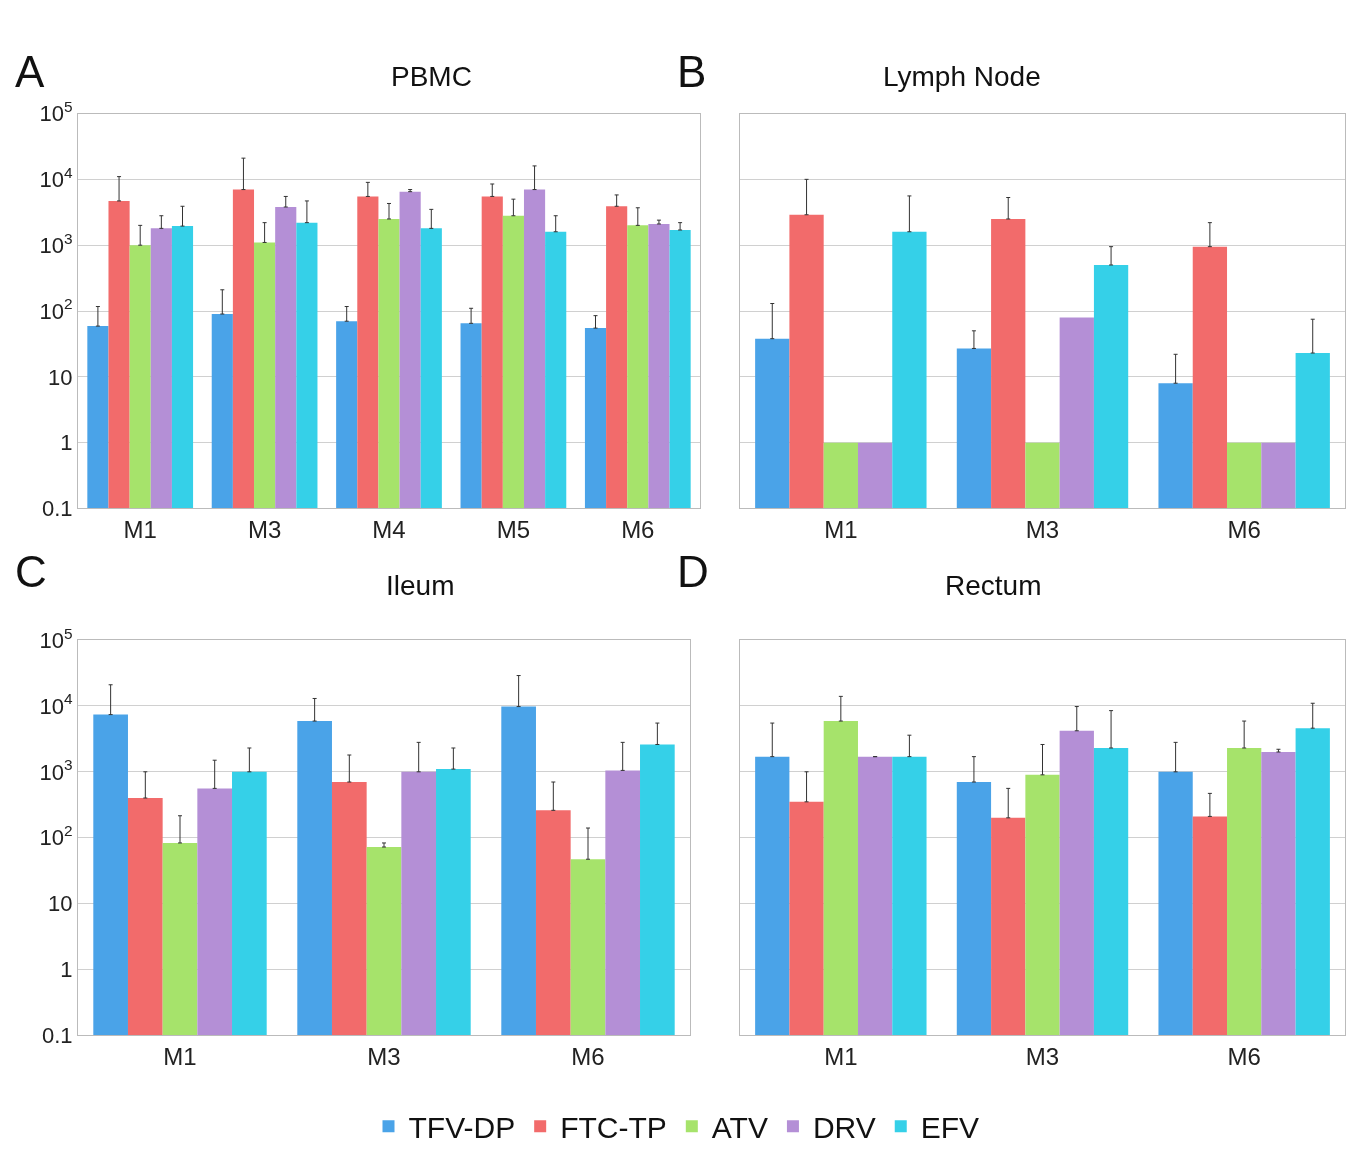 The width and height of the screenshot is (1353, 1171). I want to click on legend-label: ATV, so click(739, 1127).